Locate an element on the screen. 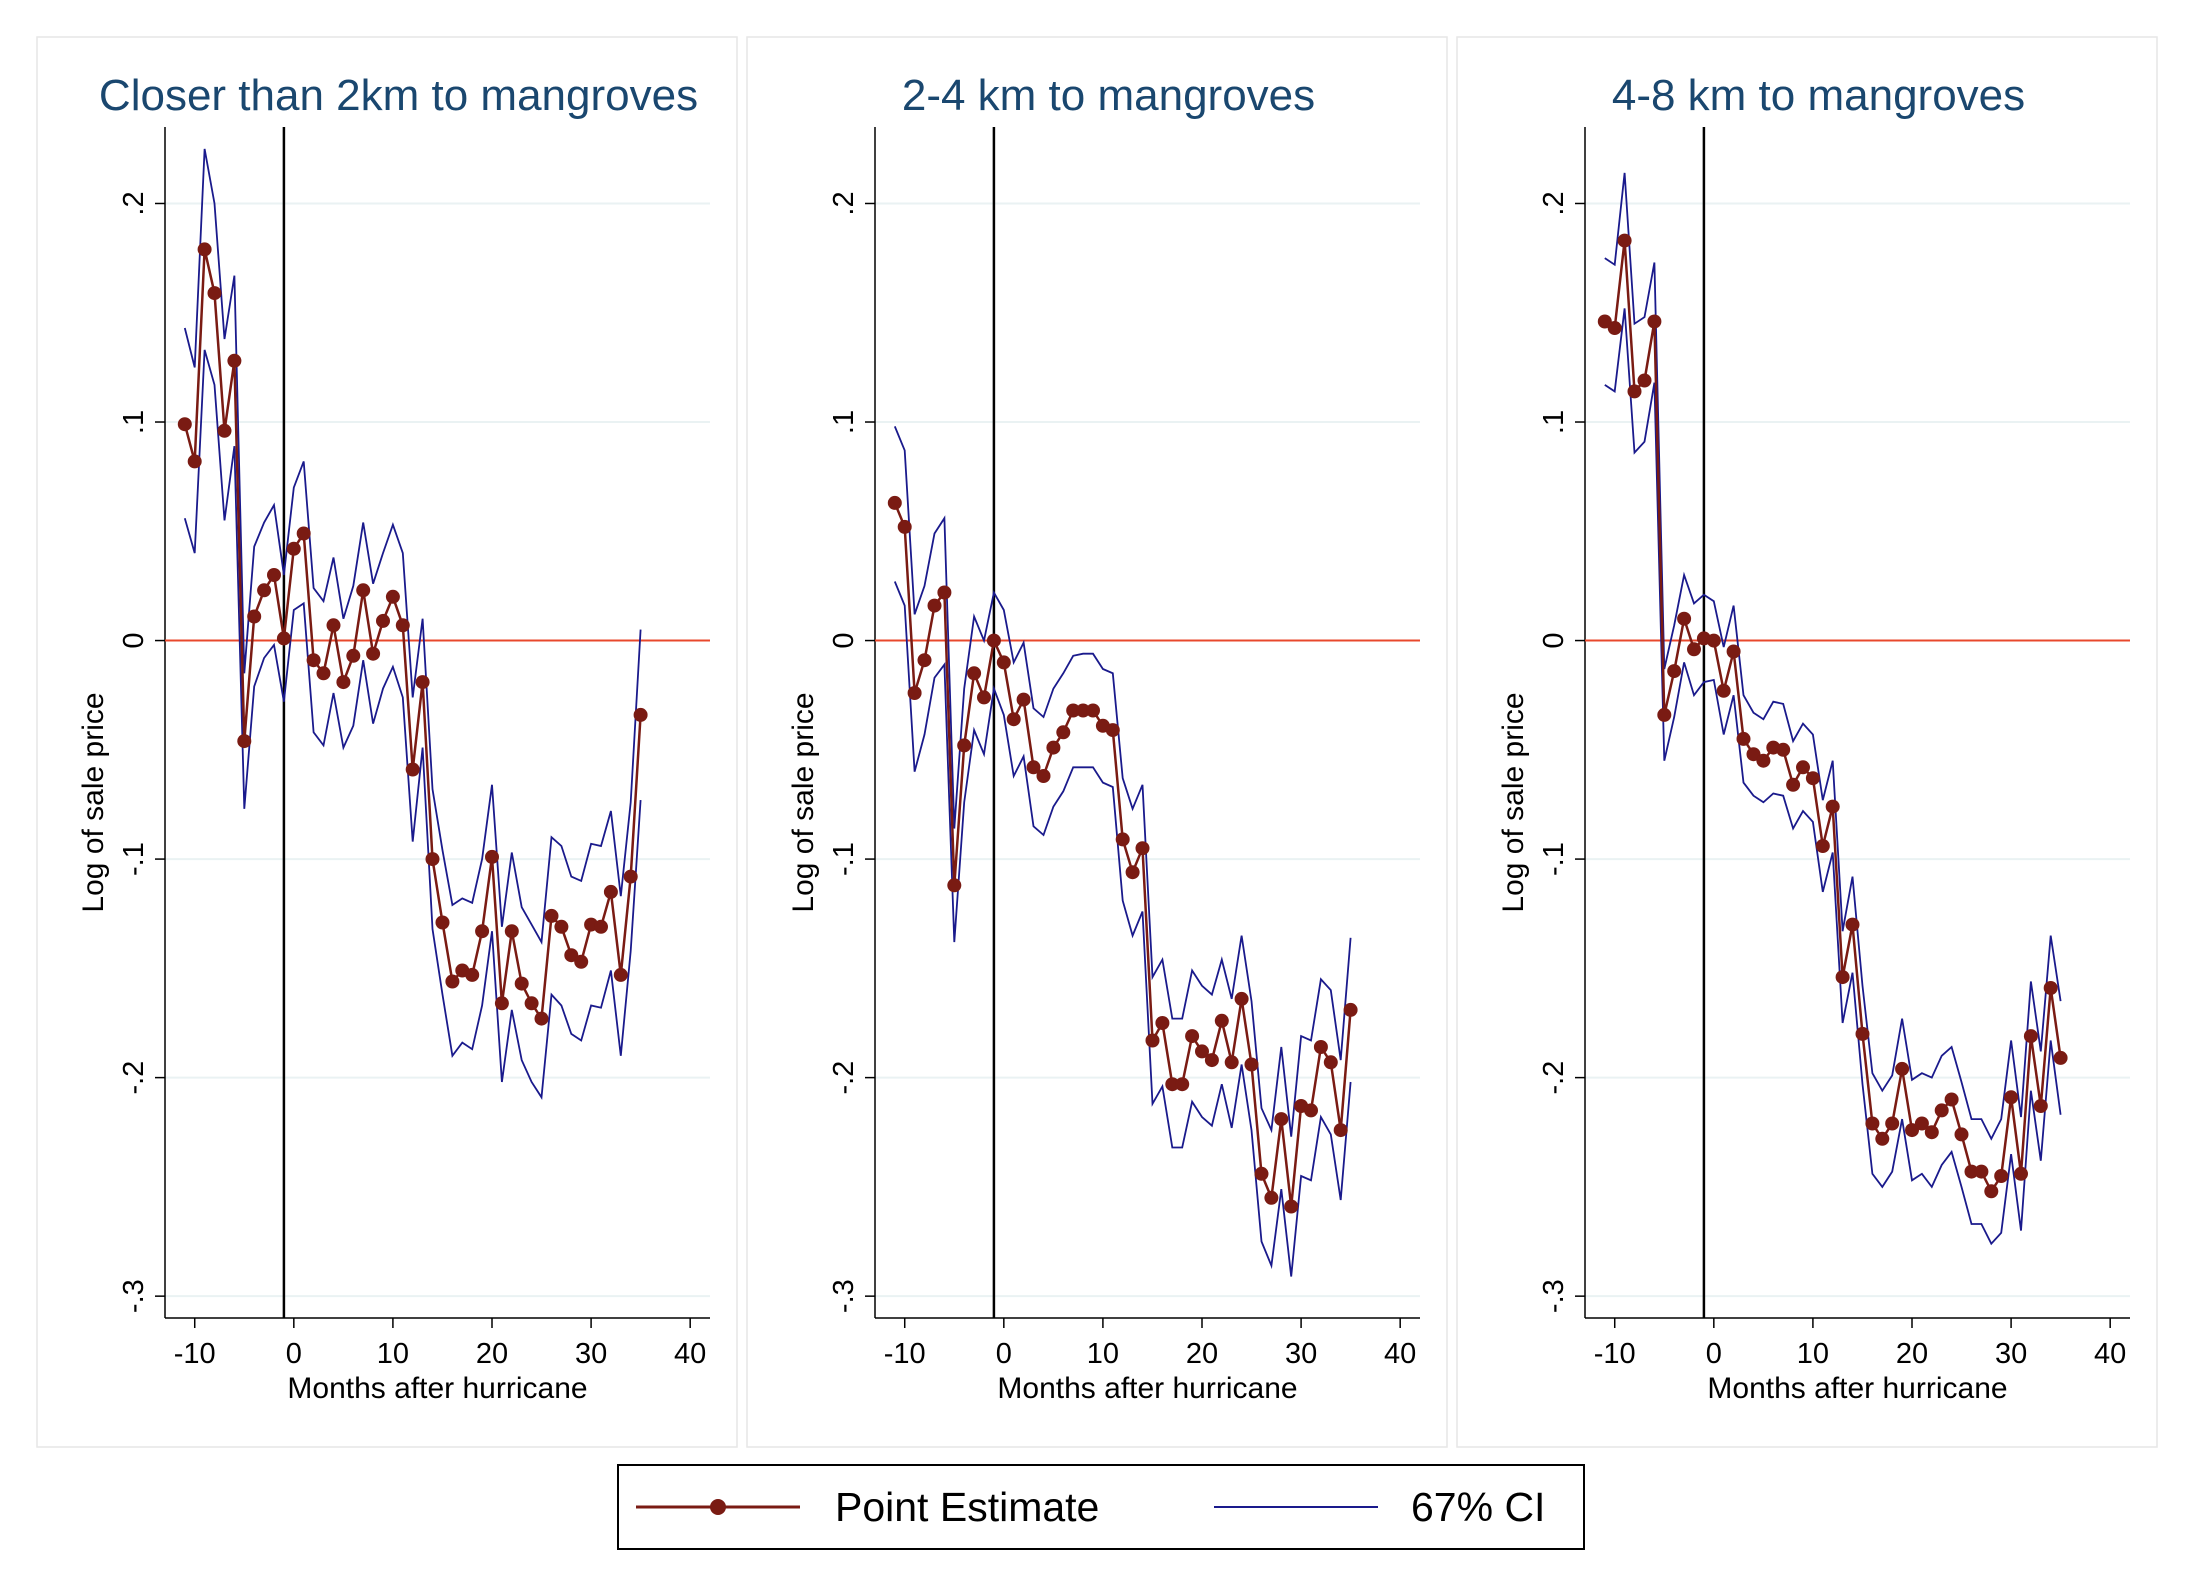 This screenshot has width=2190, height=1592. y-tick-label: .1 is located at coordinates (844, 422).